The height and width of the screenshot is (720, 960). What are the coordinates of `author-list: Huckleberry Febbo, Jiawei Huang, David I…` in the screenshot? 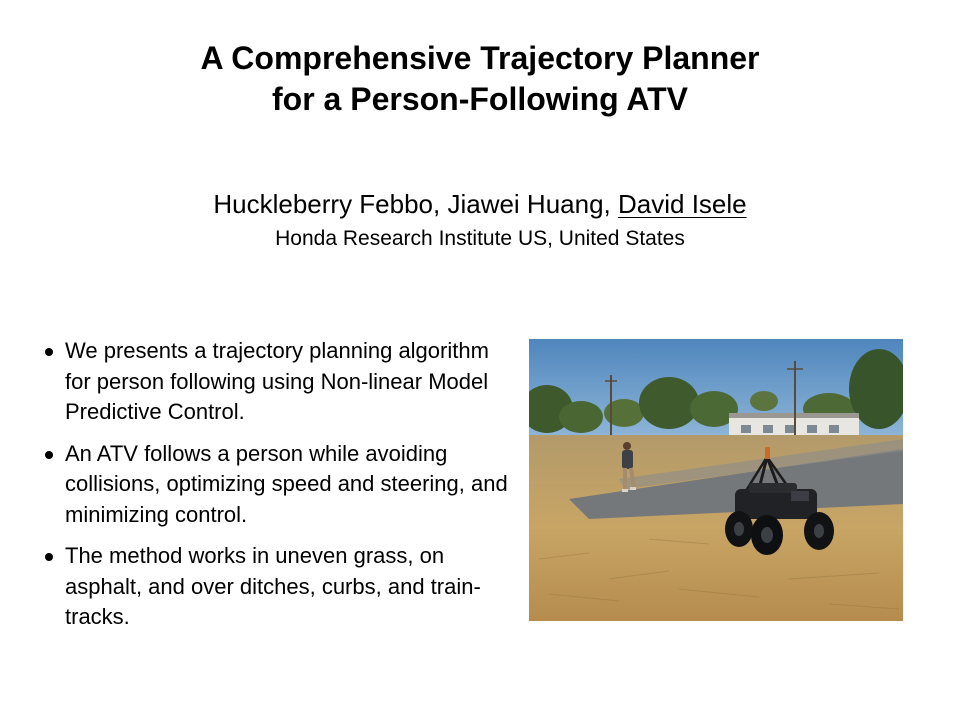 It's located at (480, 204).